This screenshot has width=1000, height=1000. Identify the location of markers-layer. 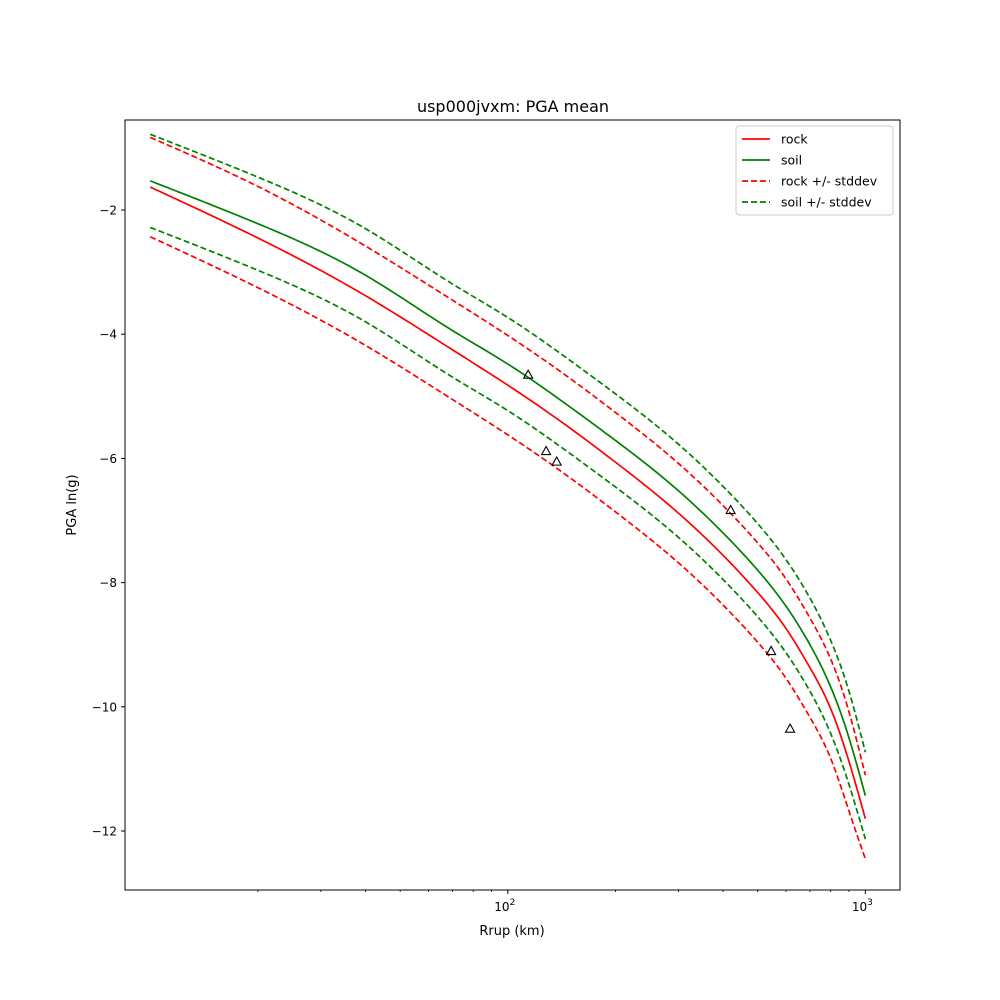
(659, 550).